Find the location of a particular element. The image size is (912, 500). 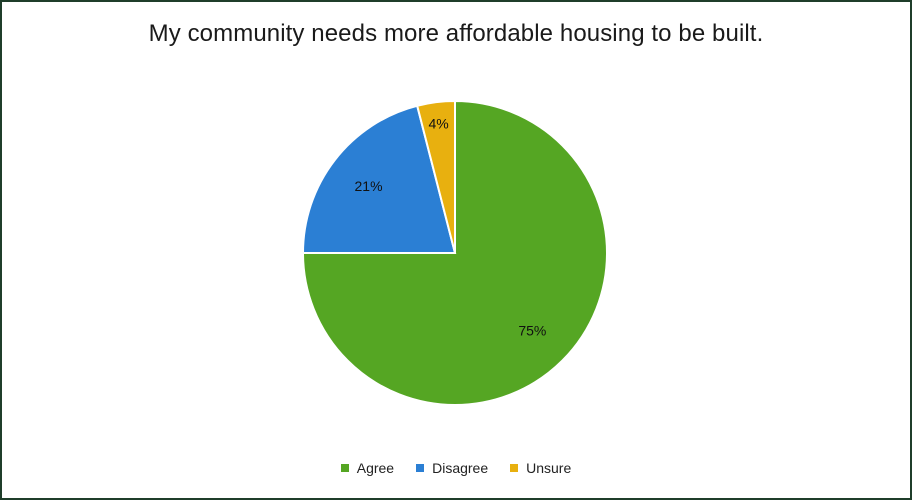

legend-item-unsure: Unsure is located at coordinates (540, 468).